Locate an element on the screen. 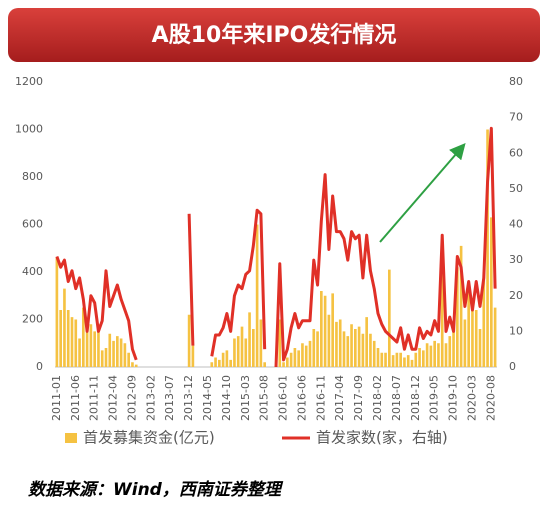  y-tick-label: 400 is located at coordinates (32, 271).